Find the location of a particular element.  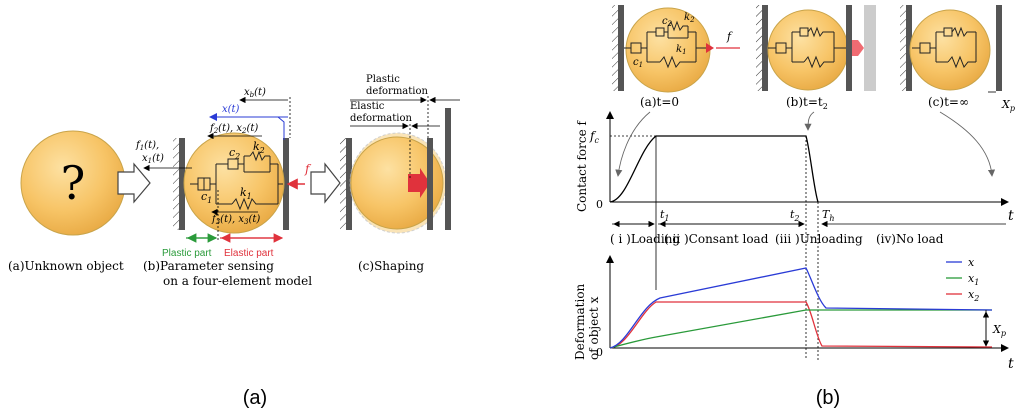

state-t0: f c2 k2 k1 c1 (a)t=0 is located at coordinates (676, 57).